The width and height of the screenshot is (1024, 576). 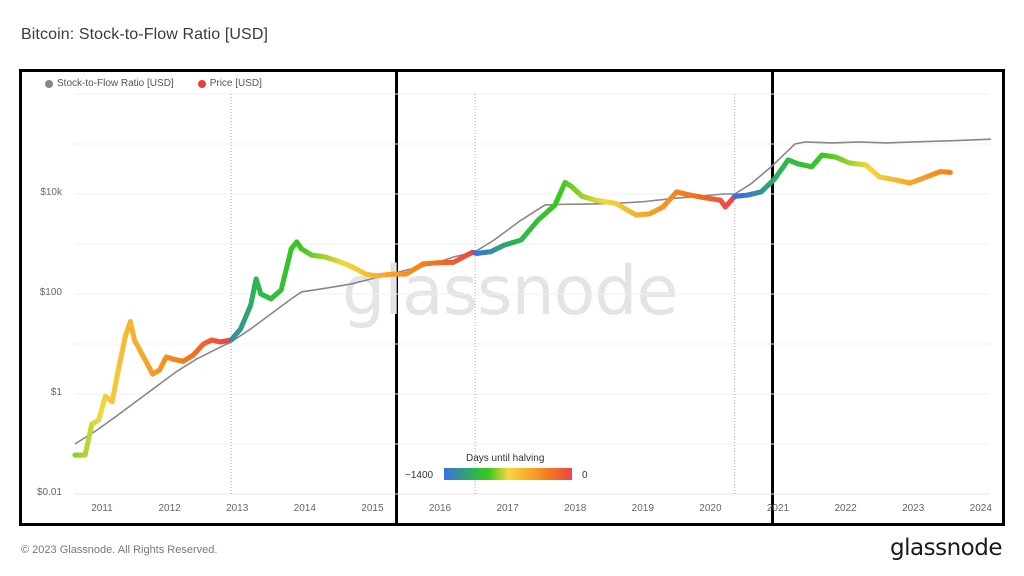 What do you see at coordinates (49, 492) in the screenshot?
I see `y-tick-label: $0.01` at bounding box center [49, 492].